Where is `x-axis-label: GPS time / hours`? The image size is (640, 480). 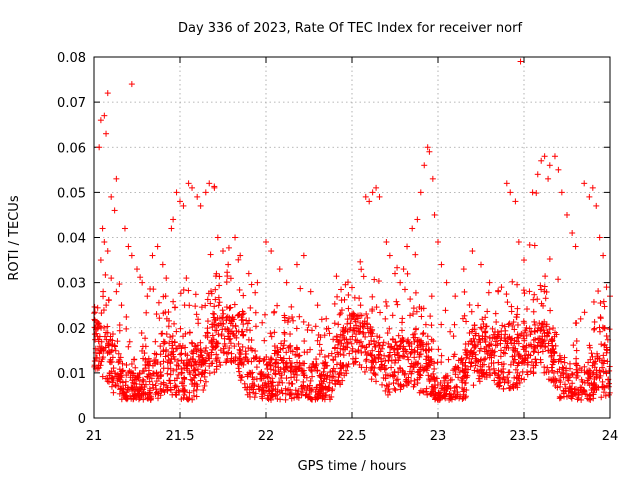
x-axis-label: GPS time / hours is located at coordinates (352, 466).